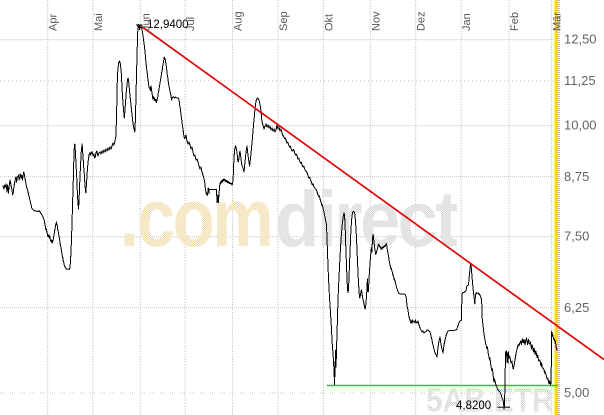 This screenshot has width=604, height=415. I want to click on svg-text: 6,25, so click(576, 307).